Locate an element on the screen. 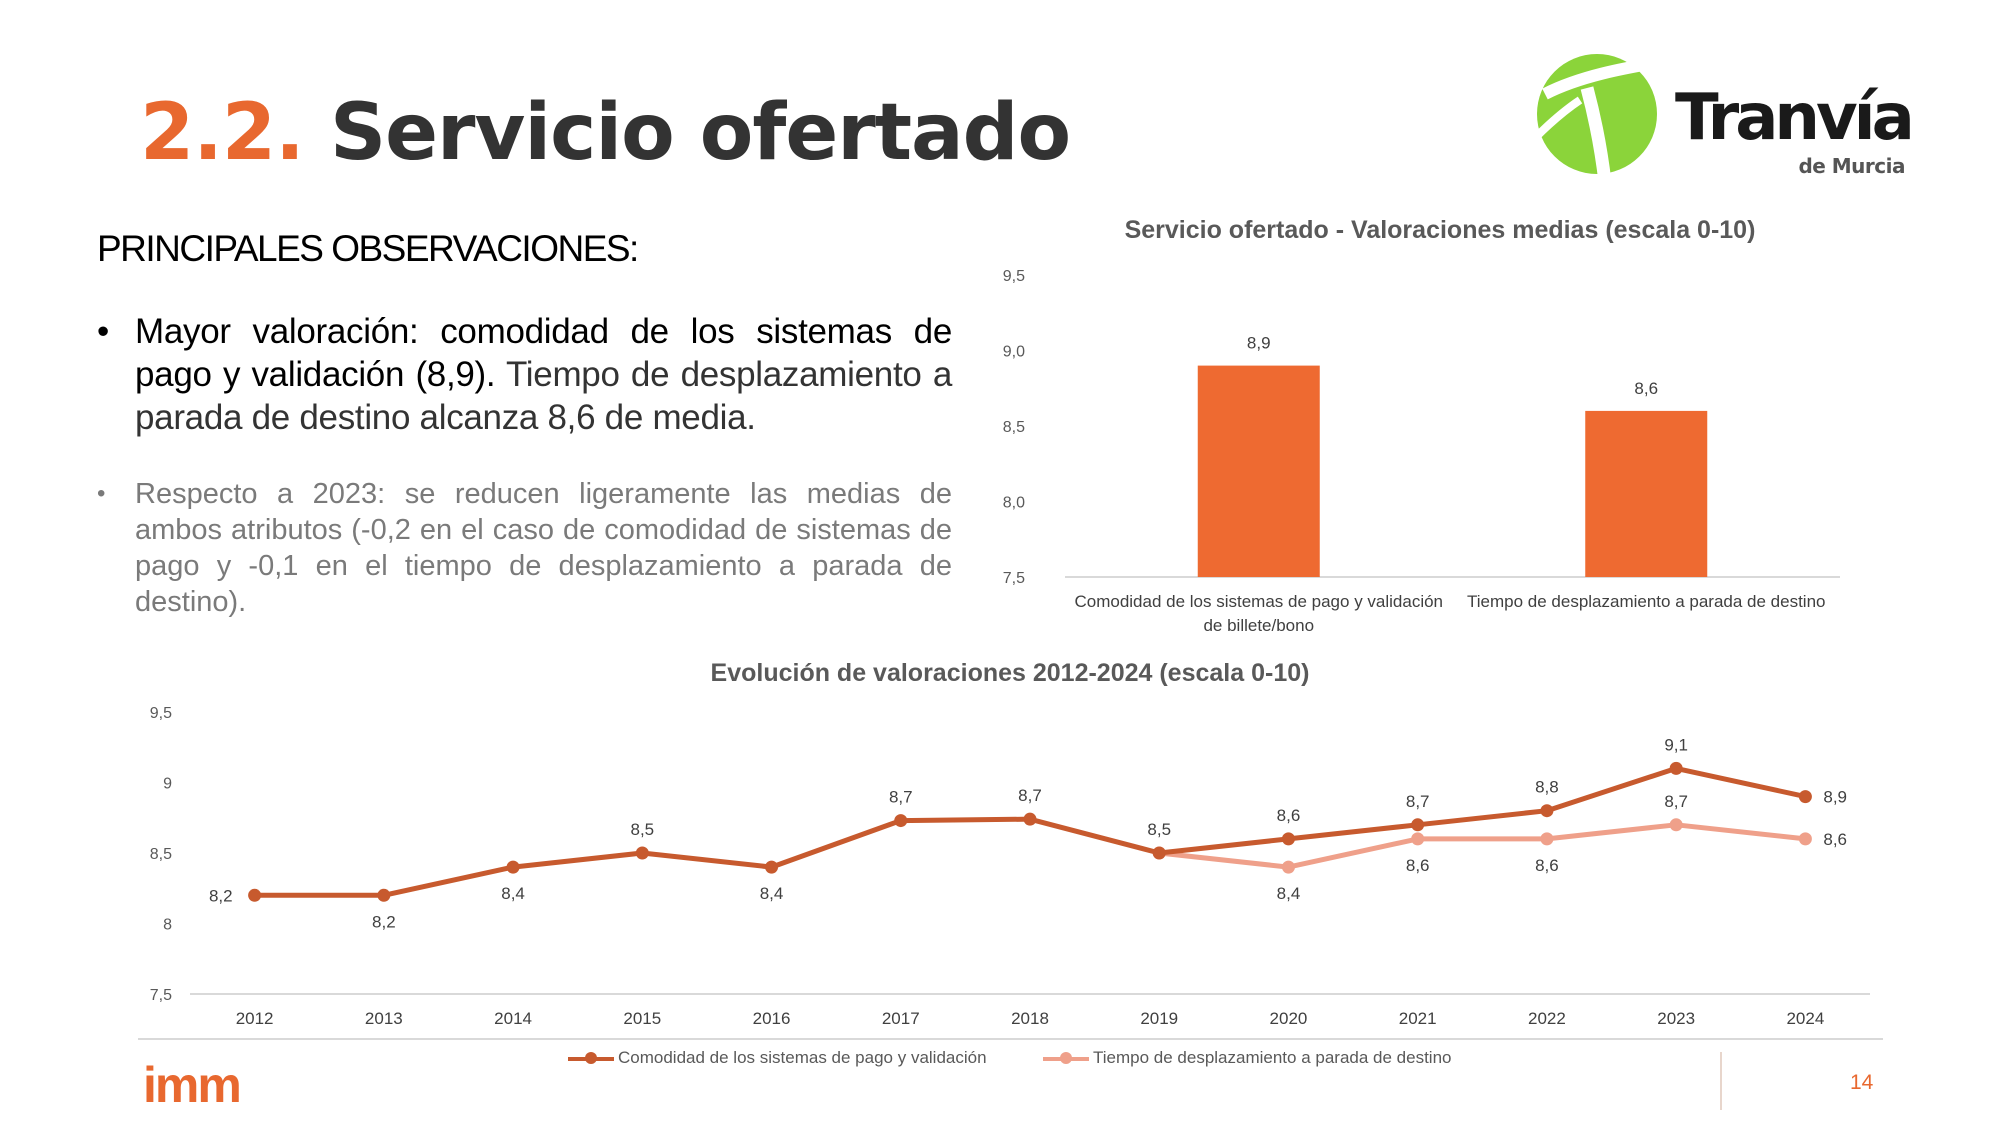 The height and width of the screenshot is (1125, 2000). line-x-tick-label: 2012 is located at coordinates (255, 1018).